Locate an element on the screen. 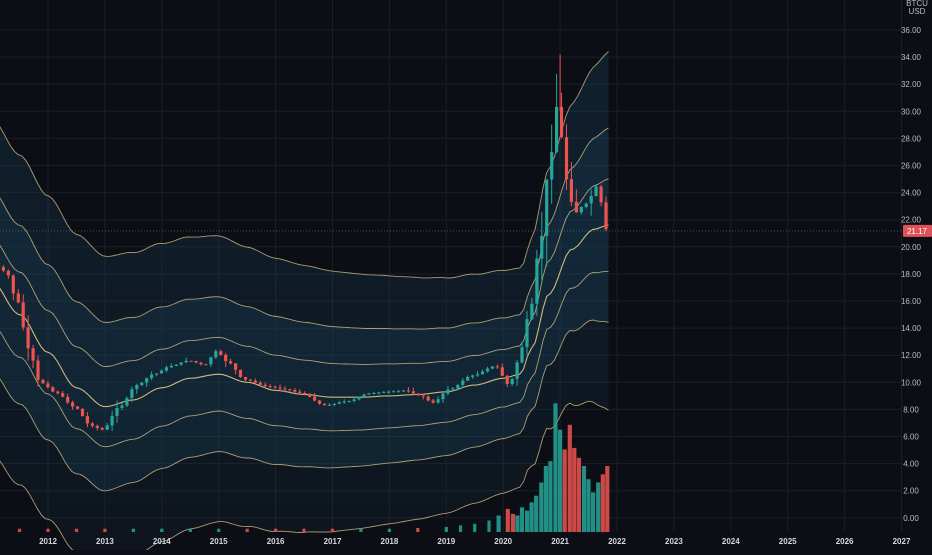 This screenshot has height=555, width=932. y-tick-label: 24.00 is located at coordinates (911, 193).